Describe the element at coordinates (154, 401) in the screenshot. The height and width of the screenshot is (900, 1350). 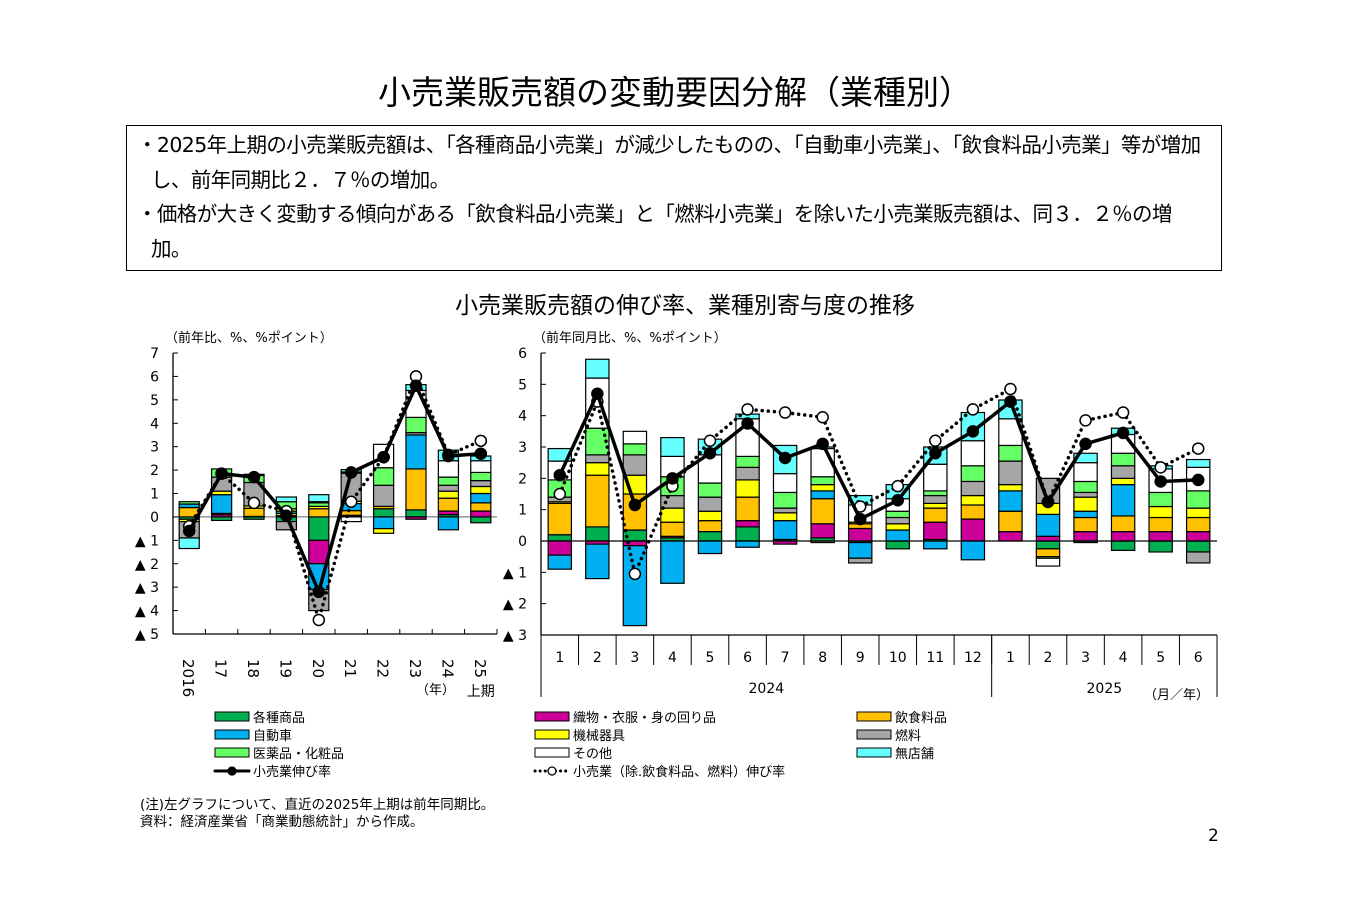
I see `y-tick-label: 5` at that location.